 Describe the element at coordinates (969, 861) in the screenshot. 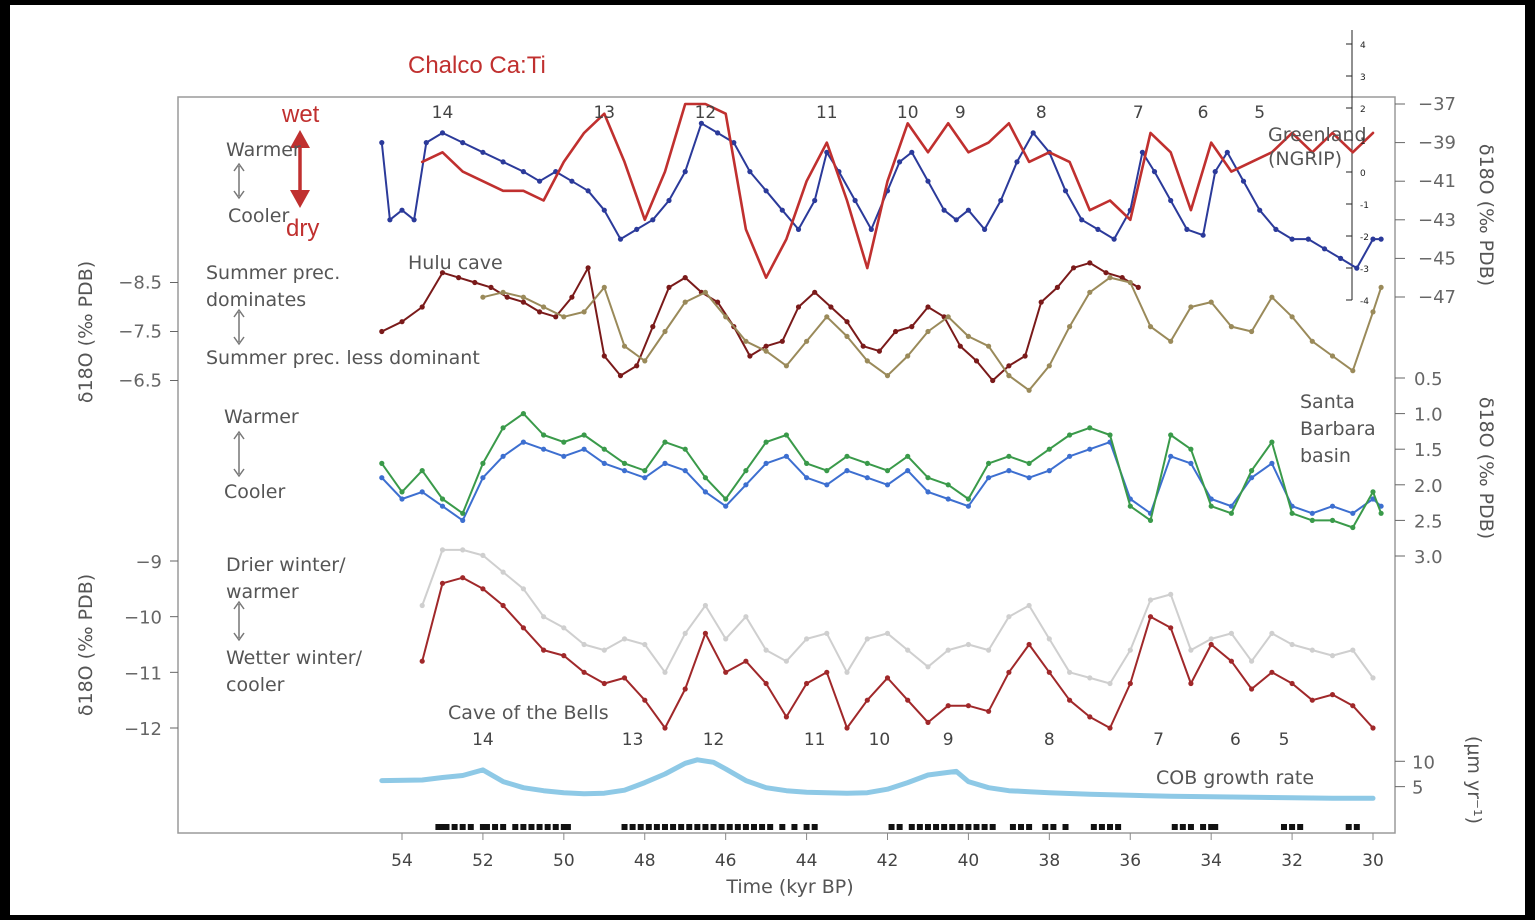

I see `x-tick-label-7: 40` at that location.